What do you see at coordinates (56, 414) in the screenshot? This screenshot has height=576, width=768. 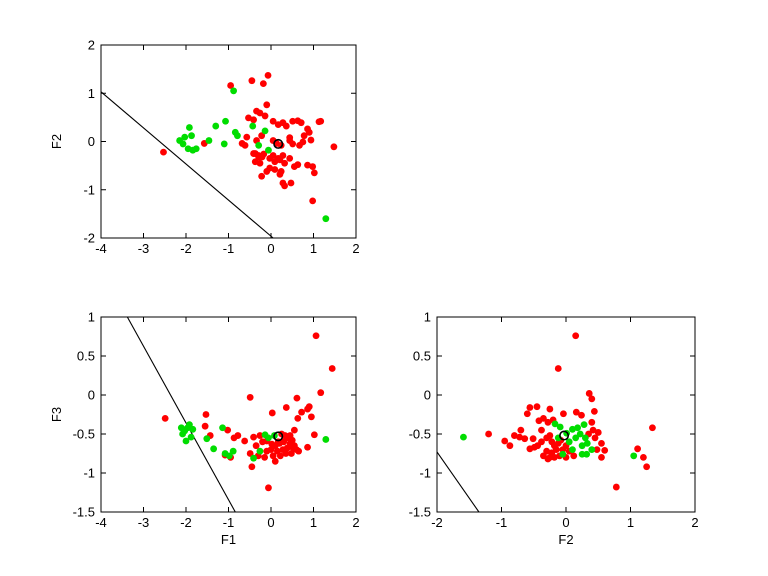 I see `y-axis-label: F3` at bounding box center [56, 414].